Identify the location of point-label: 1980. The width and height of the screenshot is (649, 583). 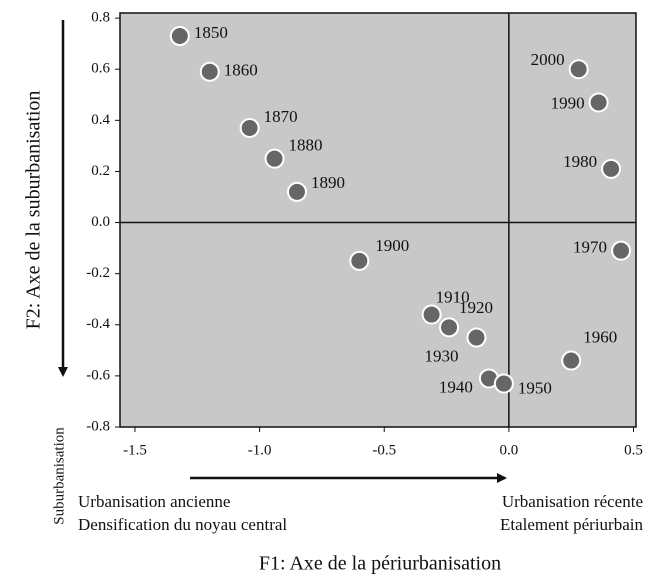
(580, 161).